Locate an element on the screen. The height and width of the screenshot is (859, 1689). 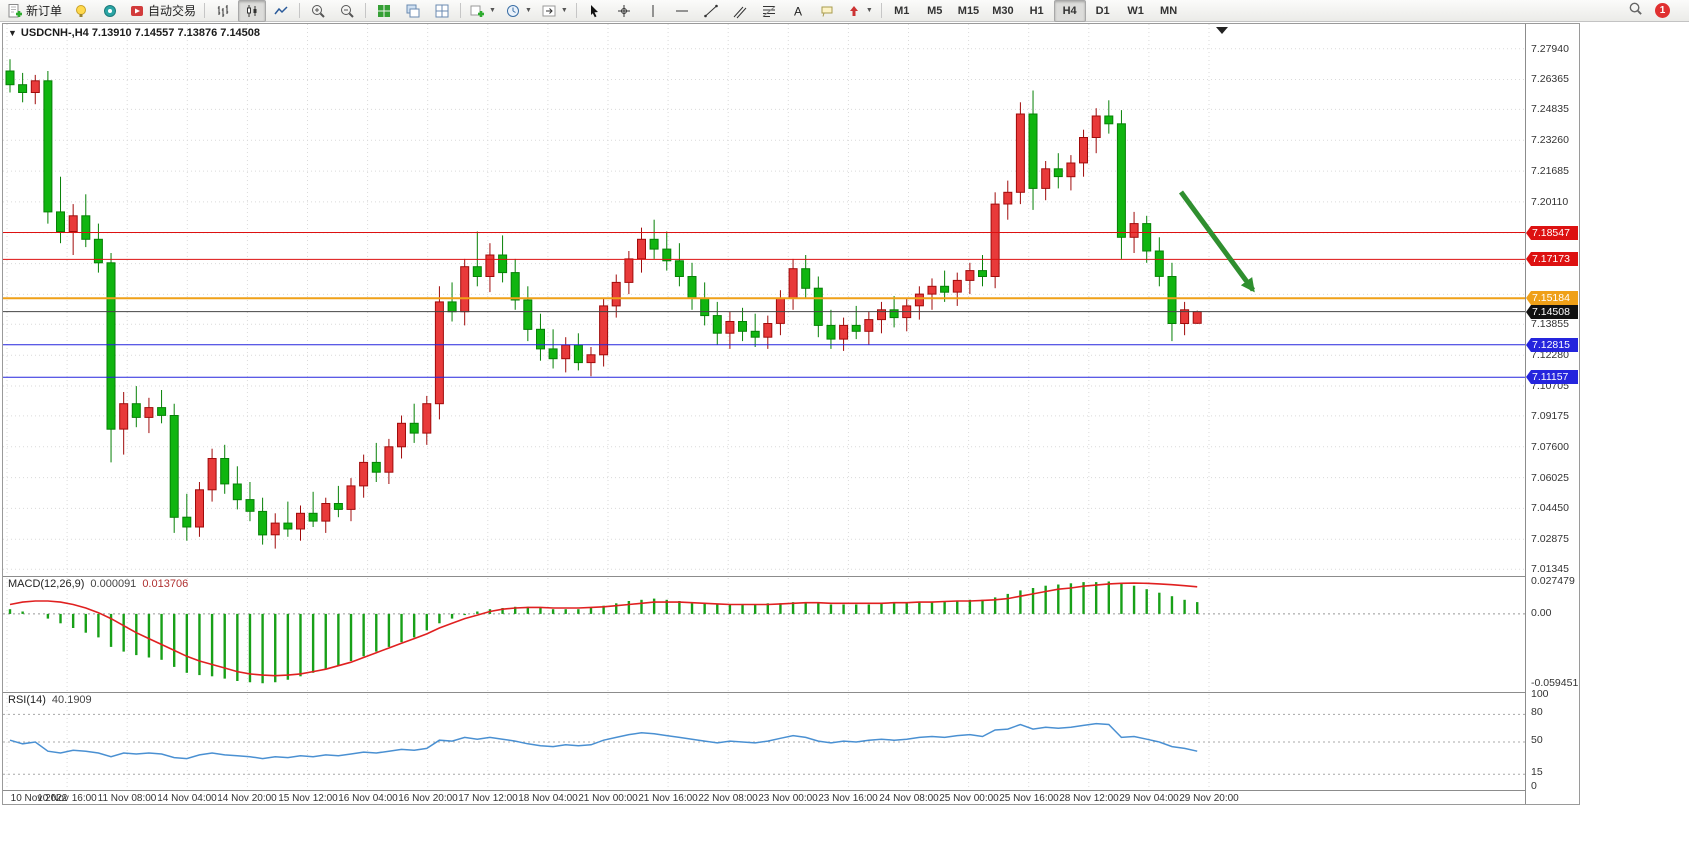
new-order-button: 新订单 is located at coordinates (34, 11).